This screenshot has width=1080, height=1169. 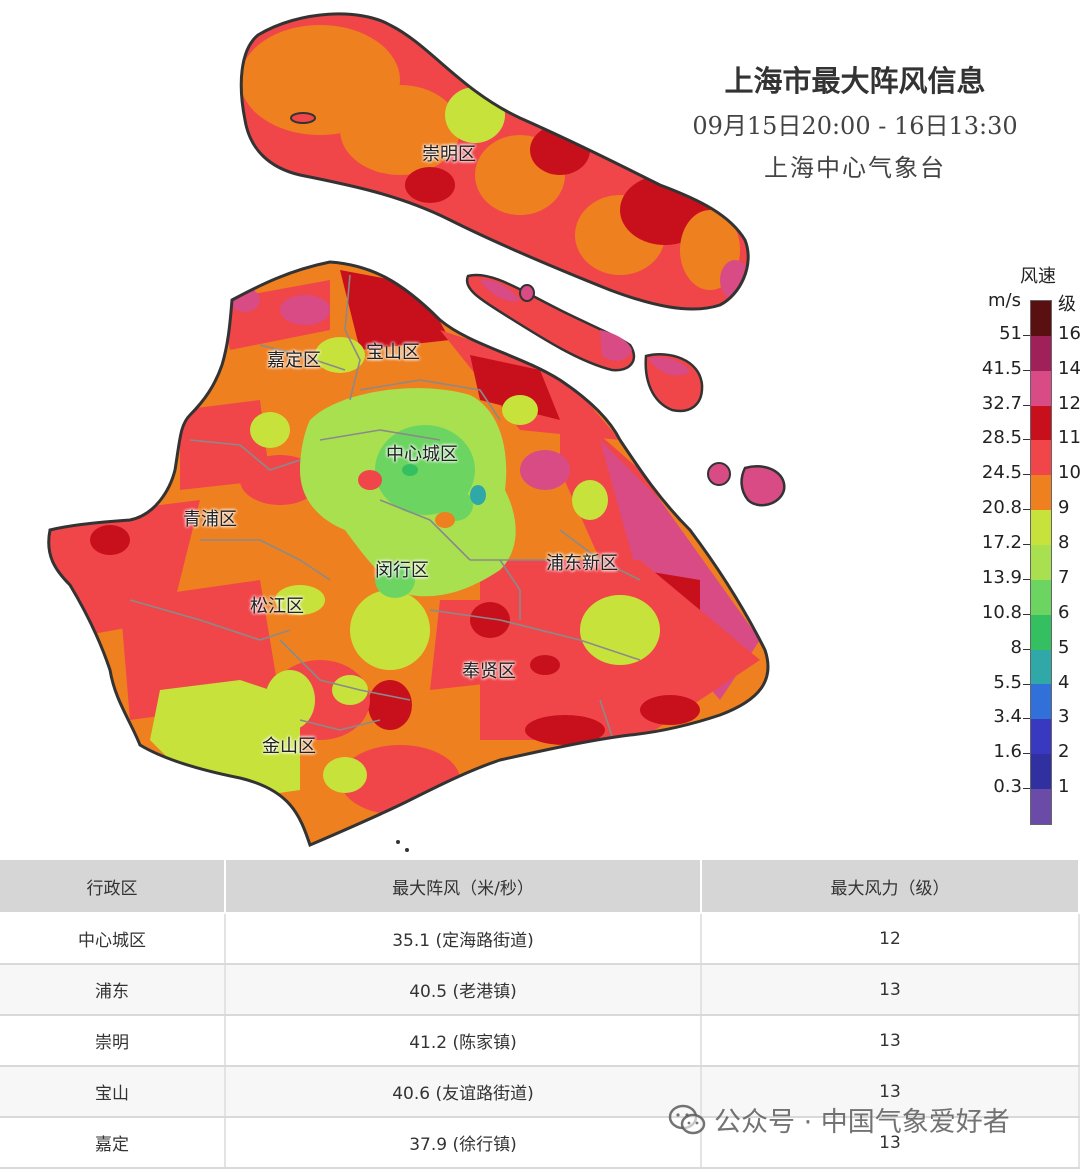 I want to click on cell-gust: 37.9 (徐行镇), so click(x=463, y=1143).